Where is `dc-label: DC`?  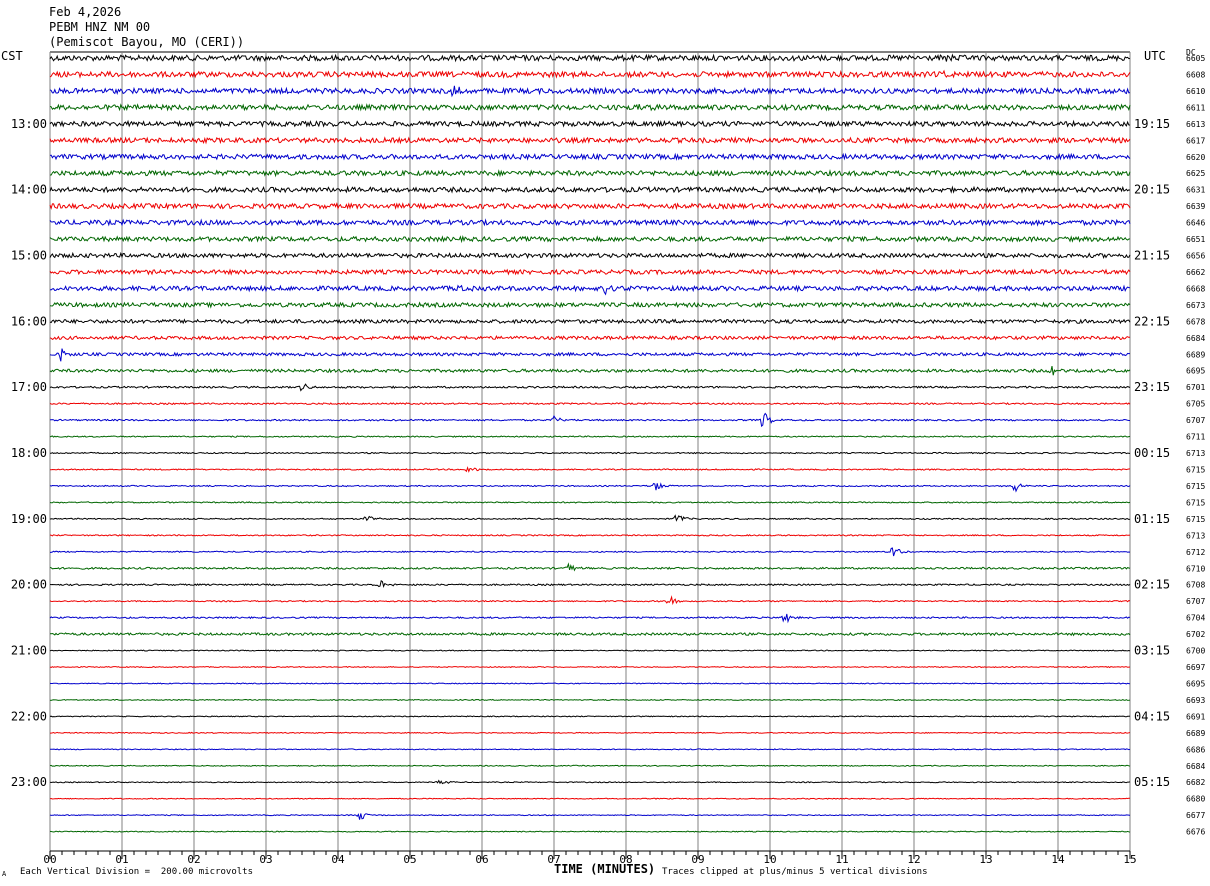
dc-label: DC is located at coordinates (1191, 52).